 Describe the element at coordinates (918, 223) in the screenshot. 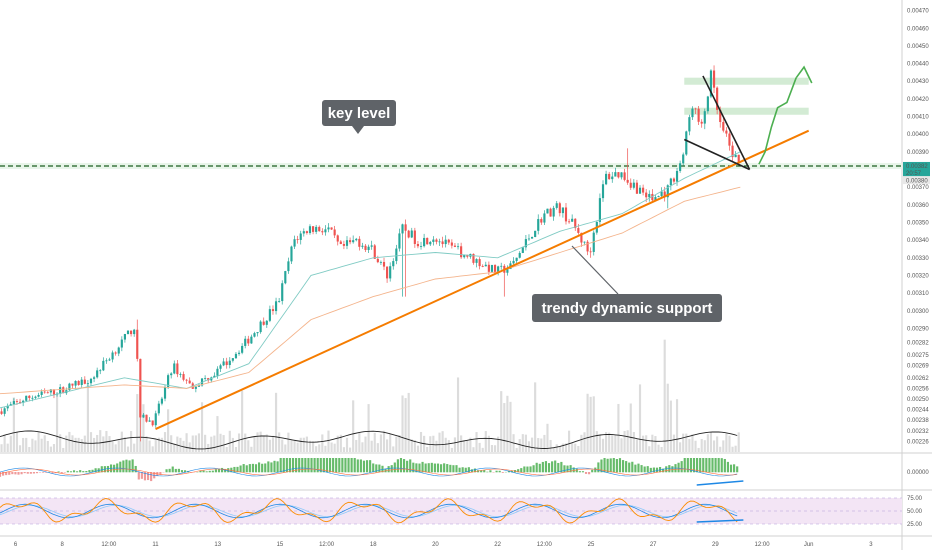

I see `price-tick-label: 0.00350` at that location.